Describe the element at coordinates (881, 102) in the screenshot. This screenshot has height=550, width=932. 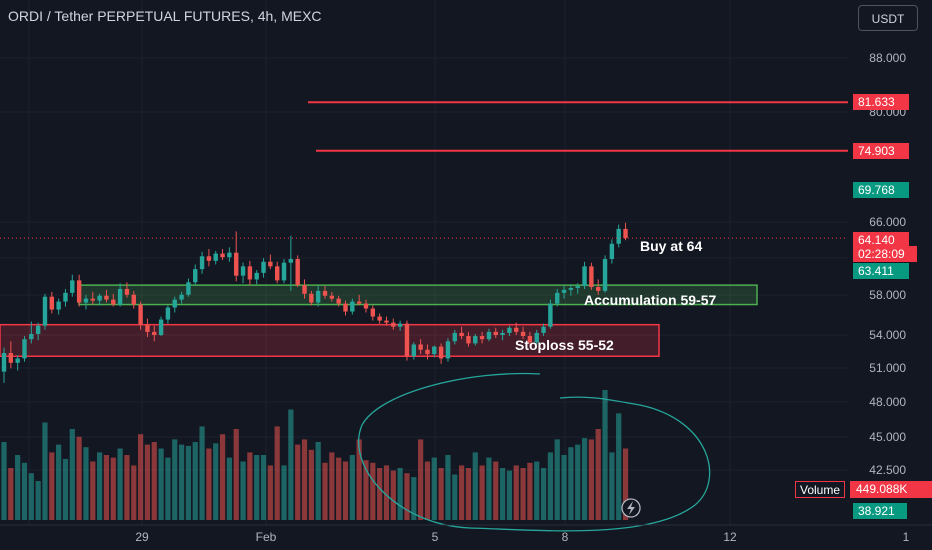
I see `price-label-box` at that location.